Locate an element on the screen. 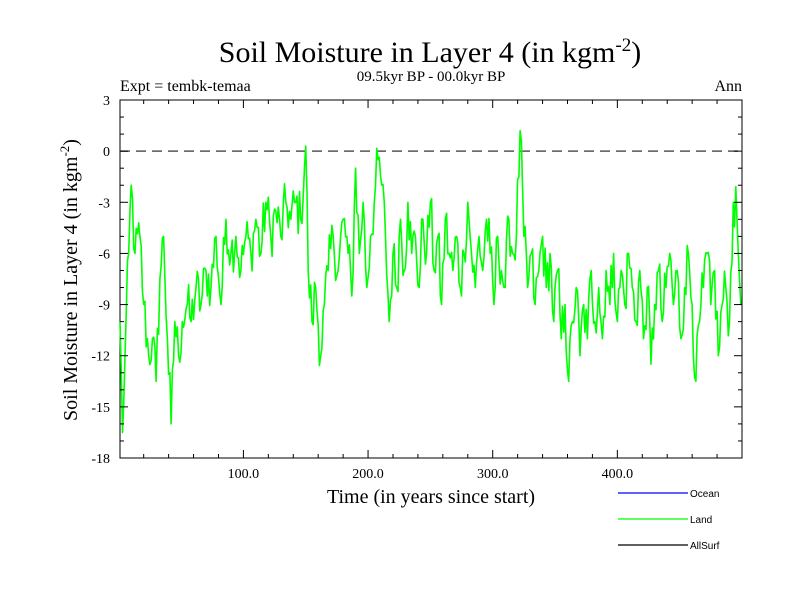  season-label: Ann is located at coordinates (728, 86).